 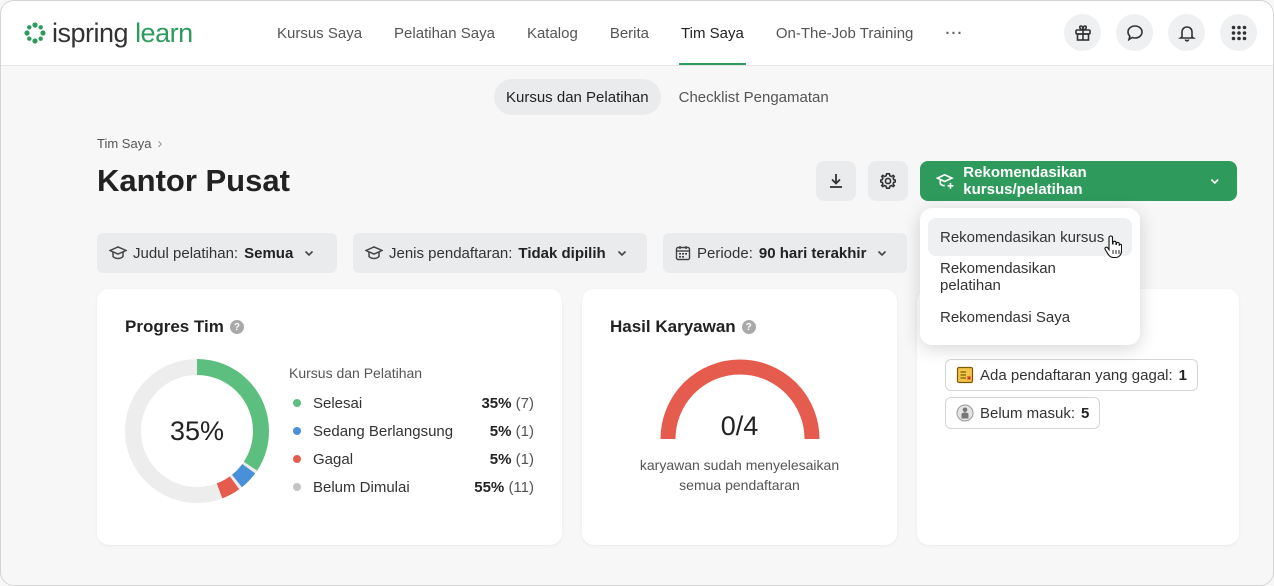 What do you see at coordinates (712, 33) in the screenshot?
I see `nav-item-tim-saya: Tim Saya` at bounding box center [712, 33].